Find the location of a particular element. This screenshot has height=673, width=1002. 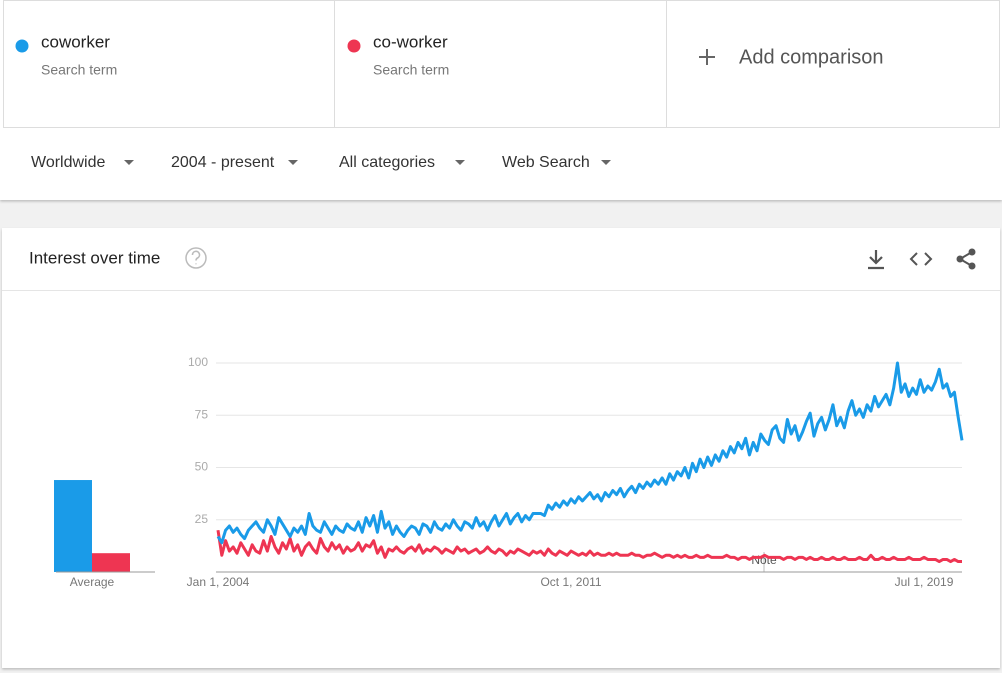

add-comparison: Add comparison is located at coordinates (791, 57).